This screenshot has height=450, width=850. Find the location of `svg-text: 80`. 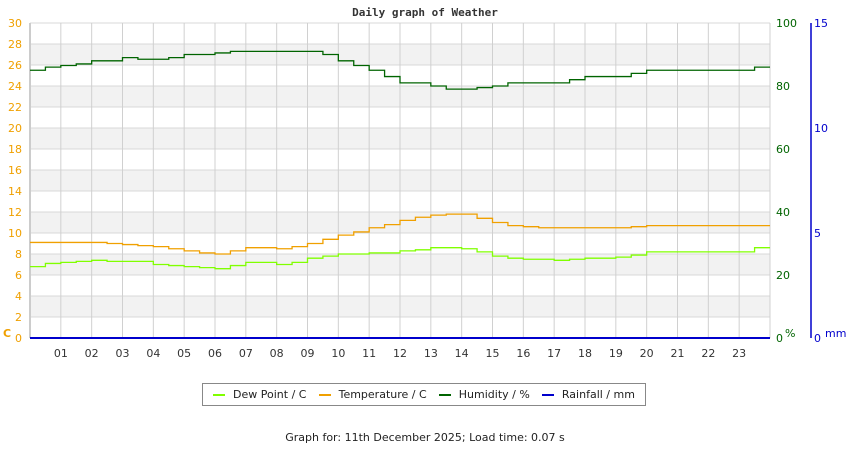

svg-text: 80 is located at coordinates (783, 86).